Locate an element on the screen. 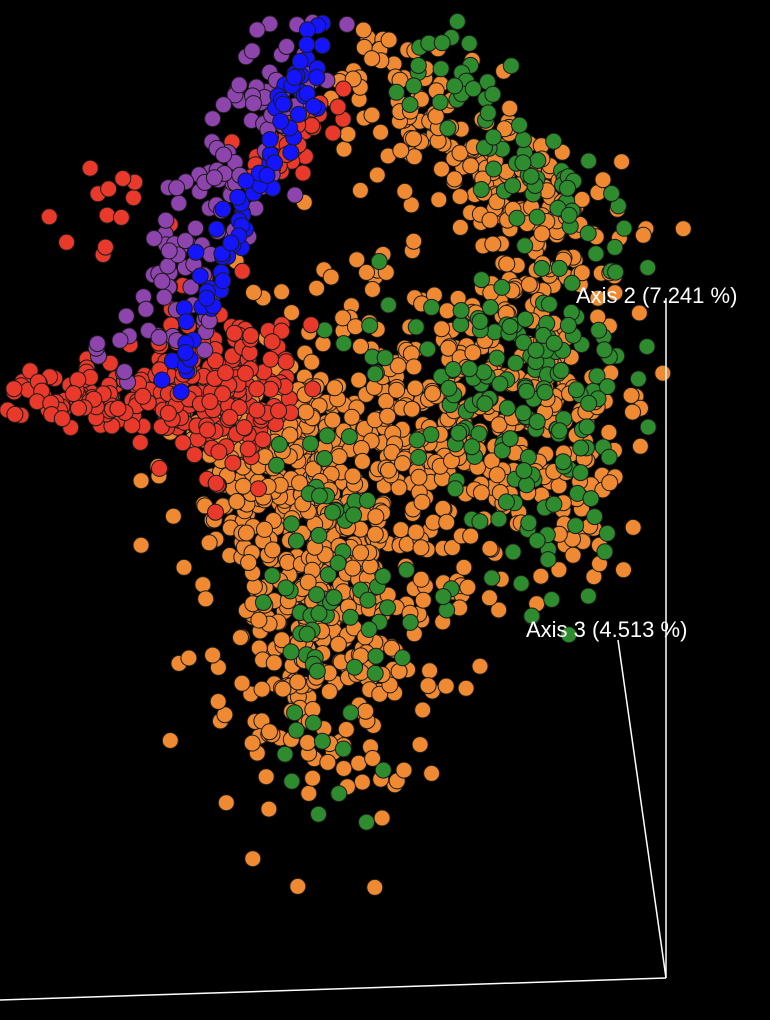 Image resolution: width=770 pixels, height=1020 pixels. axis-3-label: Axis 3 (4.513 %) is located at coordinates (606, 629).